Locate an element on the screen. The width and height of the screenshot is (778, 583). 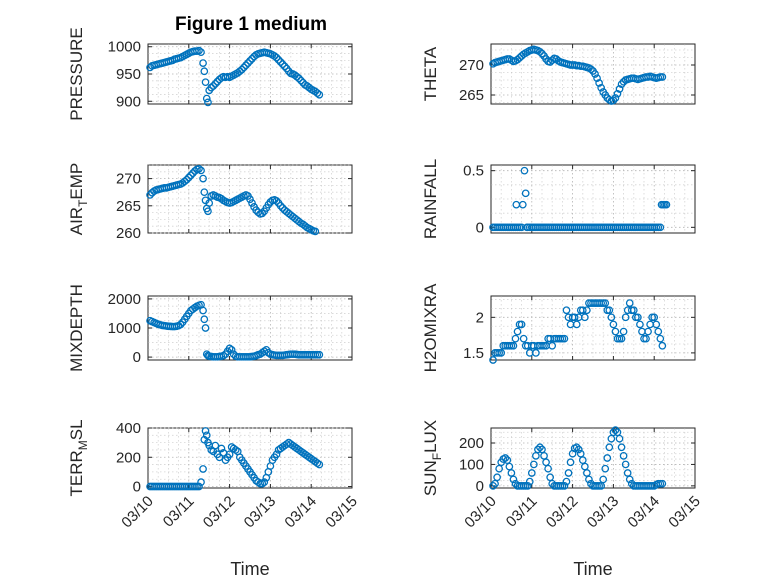
y-tick-label: 2 is located at coordinates (480, 317).